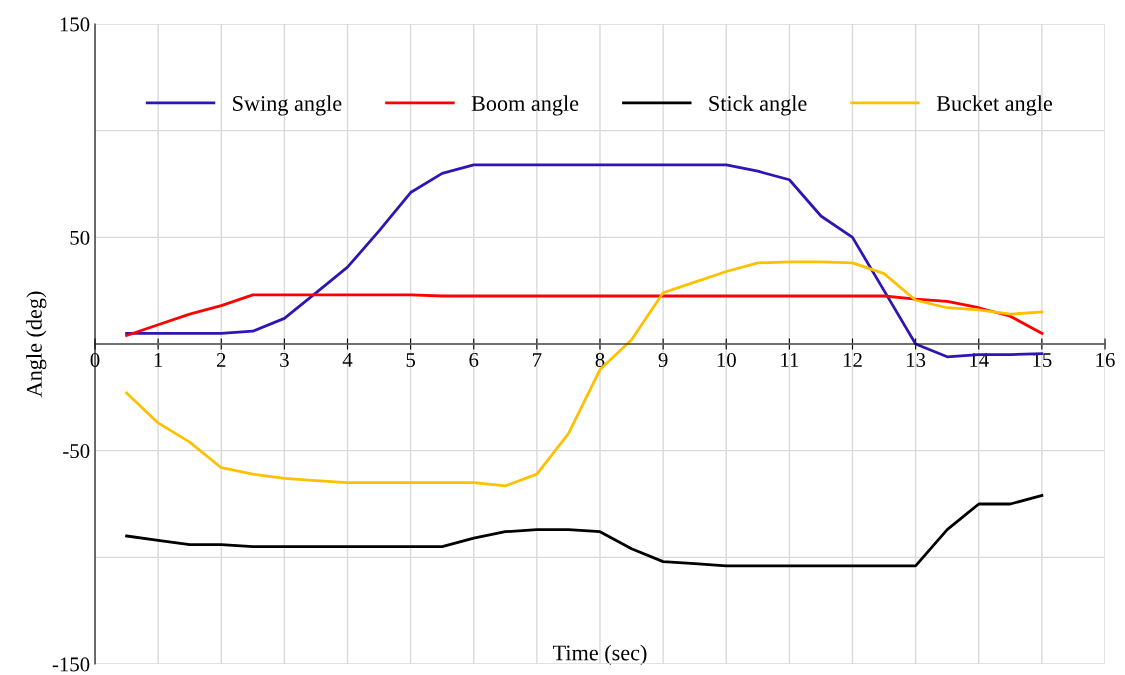  Describe the element at coordinates (600, 359) in the screenshot. I see `x-tick-label: 8` at that location.